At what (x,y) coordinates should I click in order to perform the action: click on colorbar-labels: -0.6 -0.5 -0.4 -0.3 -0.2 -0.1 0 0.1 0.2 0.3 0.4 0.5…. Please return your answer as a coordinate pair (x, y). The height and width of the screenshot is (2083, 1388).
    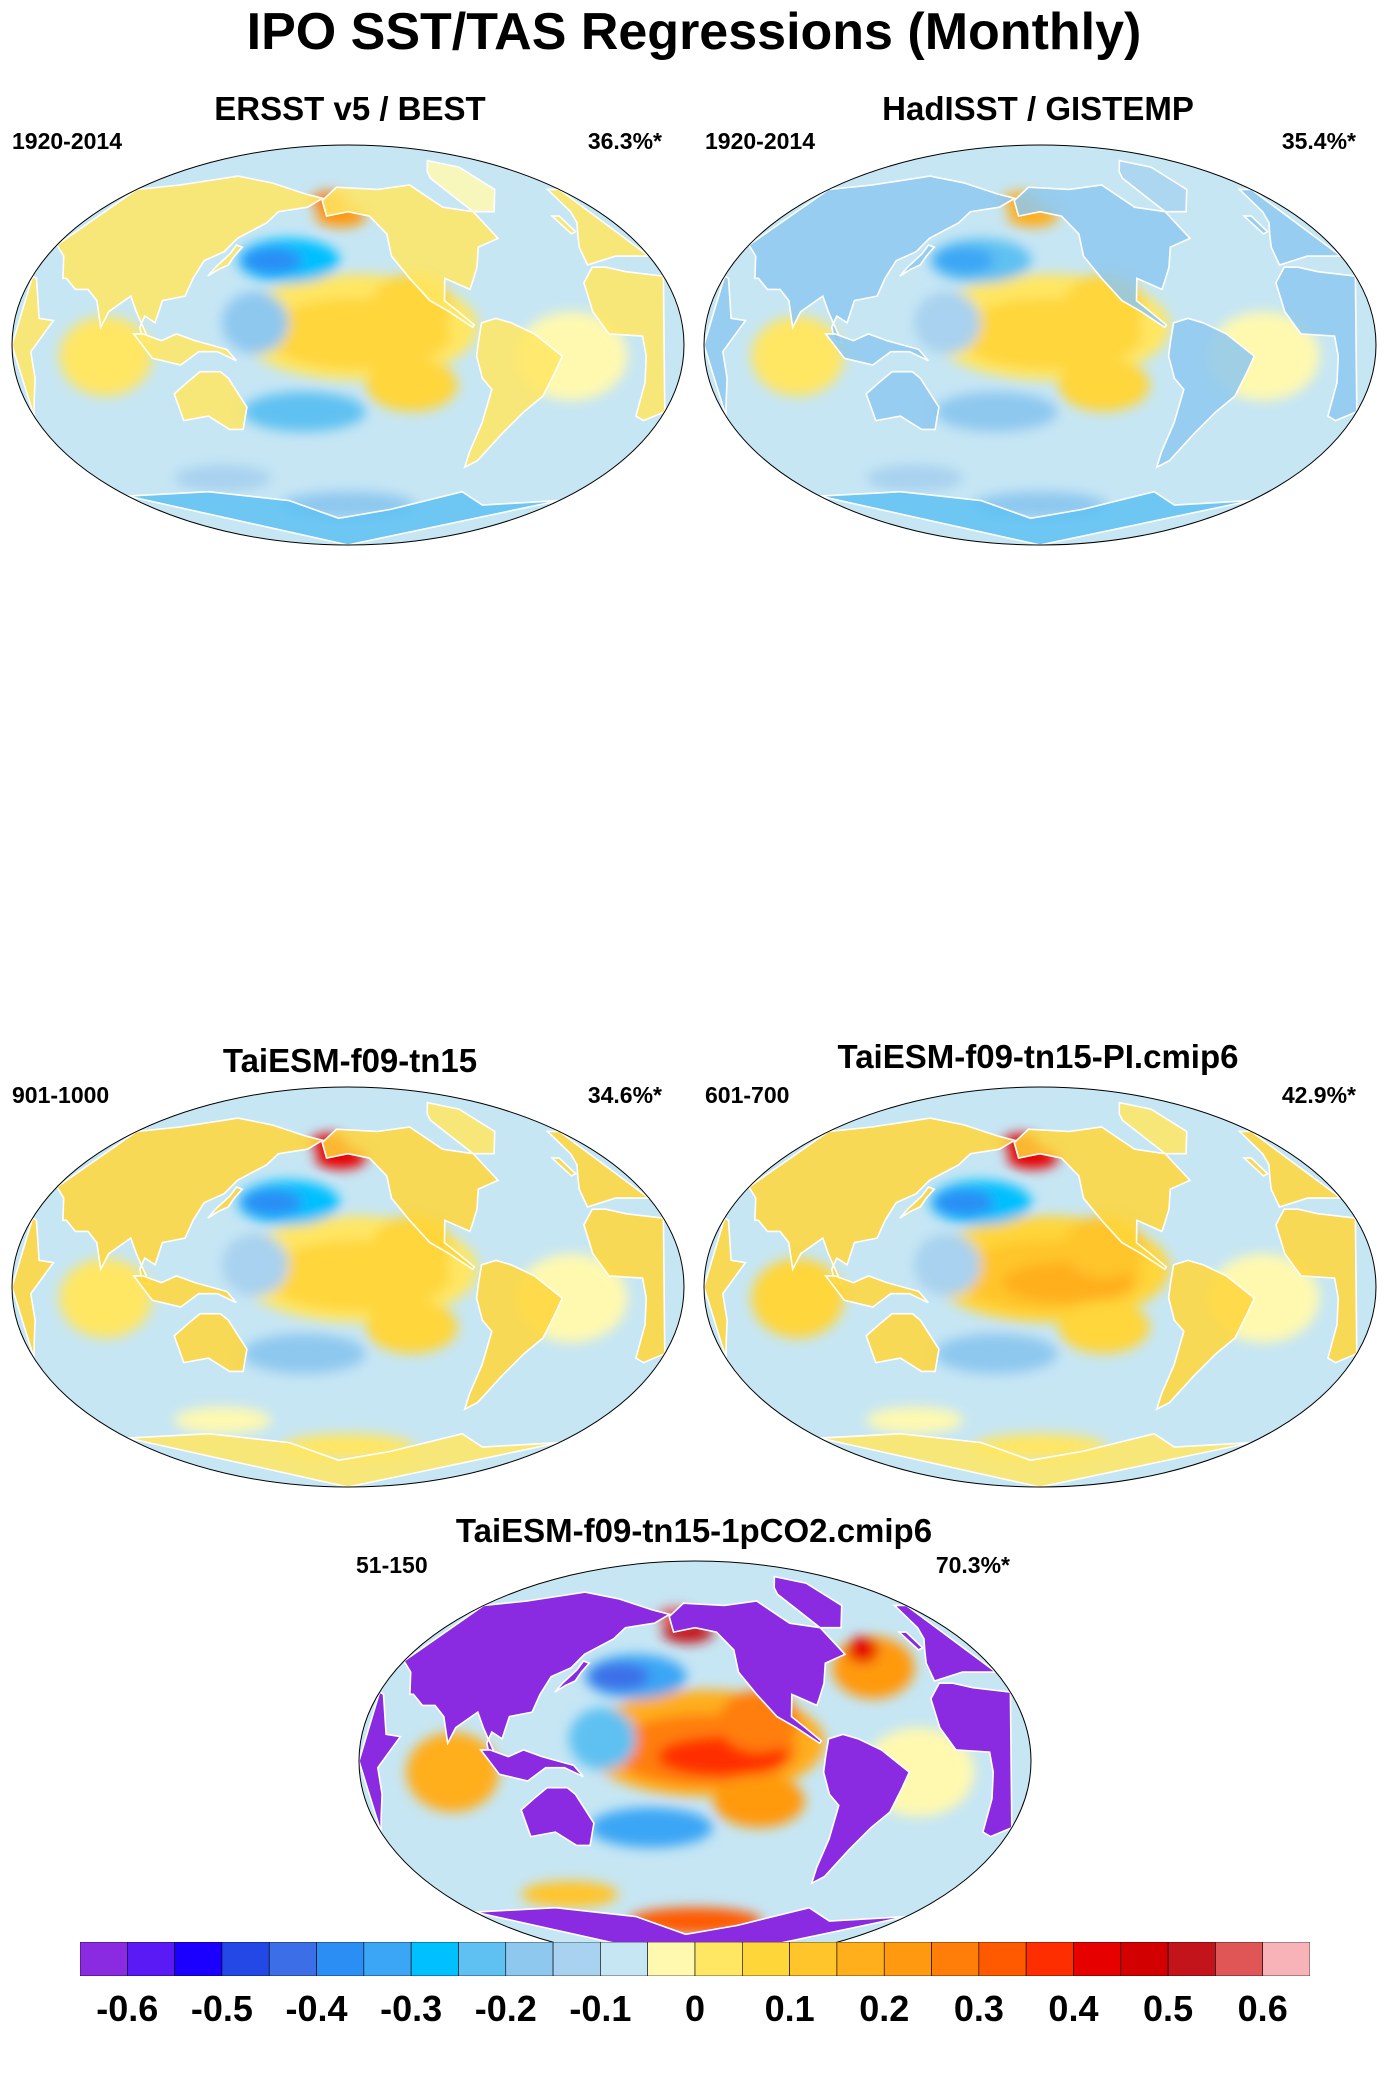
    Looking at the image, I should click on (695, 2010).